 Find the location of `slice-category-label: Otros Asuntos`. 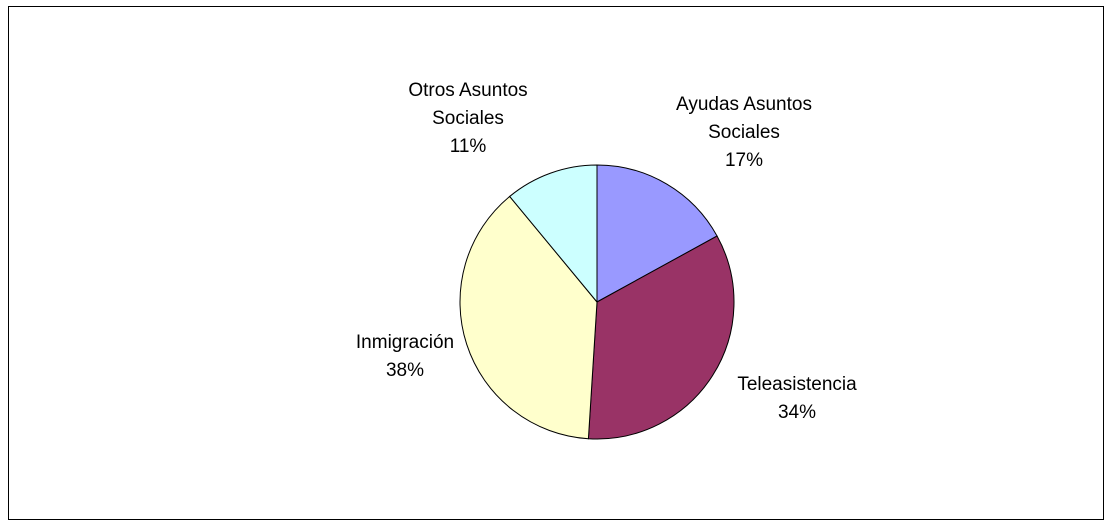

slice-category-label: Otros Asuntos is located at coordinates (467, 90).